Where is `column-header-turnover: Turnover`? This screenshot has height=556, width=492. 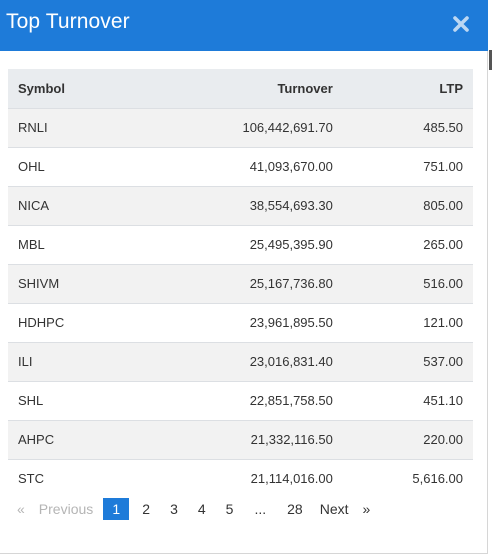 column-header-turnover: Turnover is located at coordinates (305, 88).